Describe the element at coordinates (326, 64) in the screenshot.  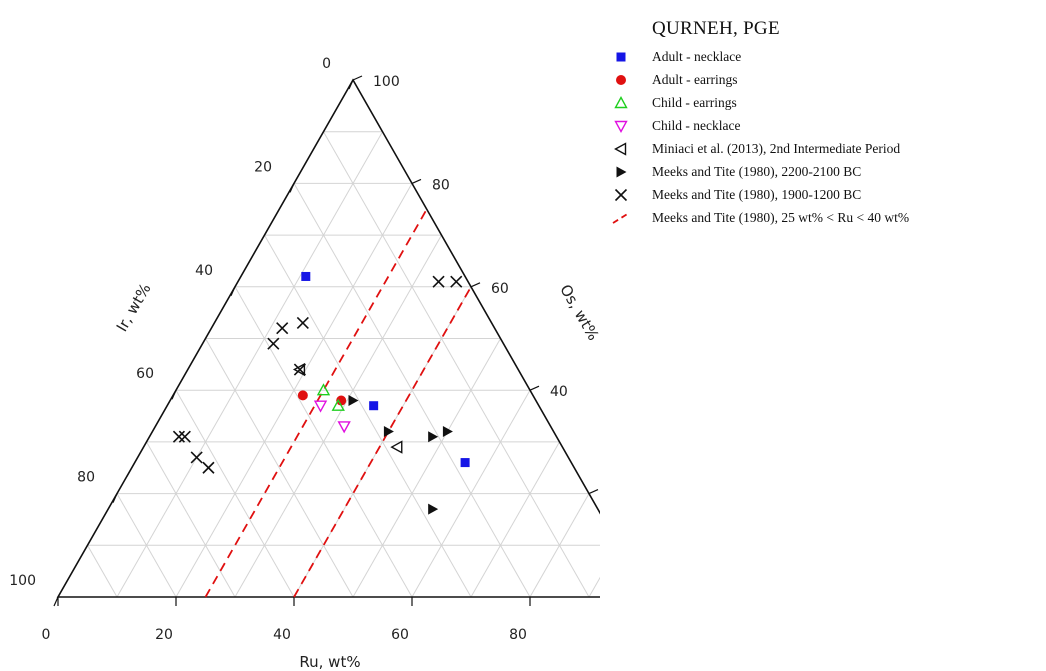
I see `tick-label-ir: 0` at that location.